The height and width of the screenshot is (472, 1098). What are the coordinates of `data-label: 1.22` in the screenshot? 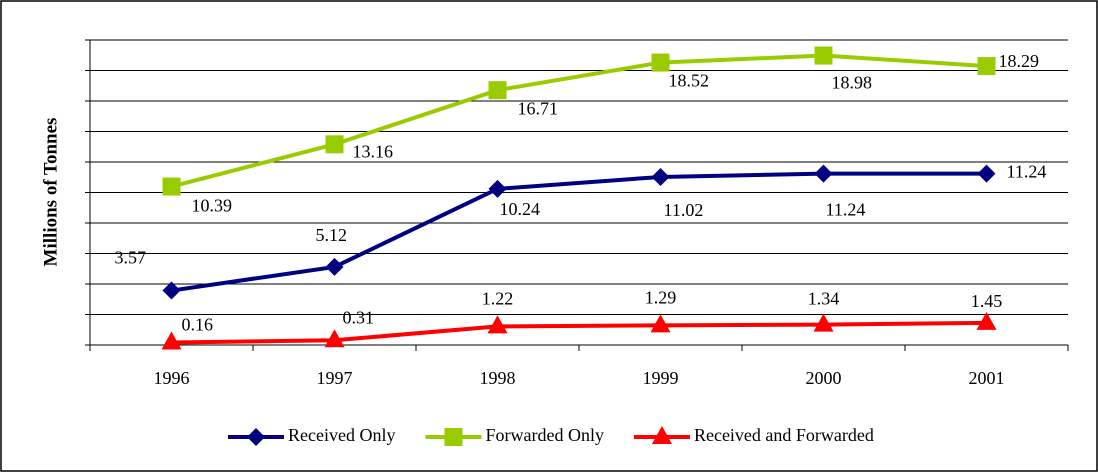 It's located at (498, 299).